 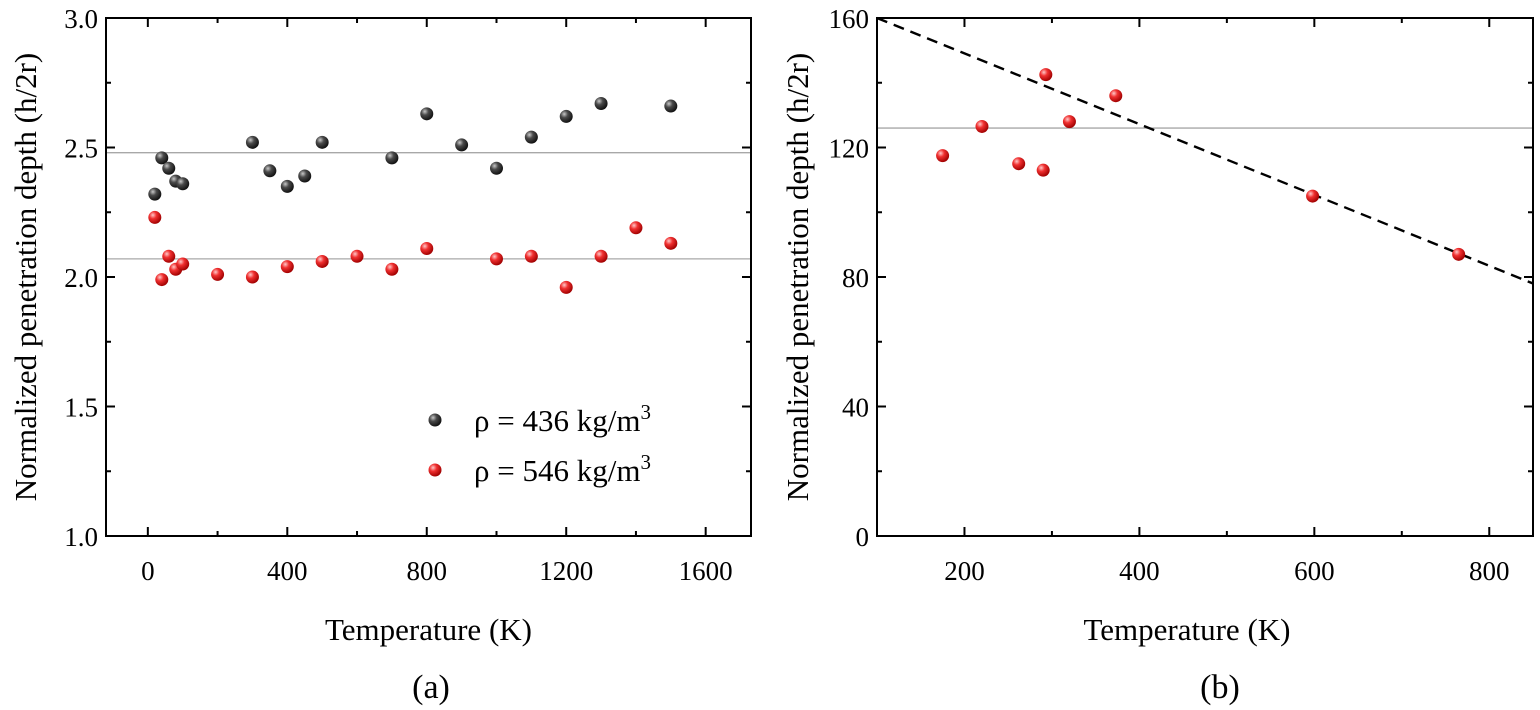 What do you see at coordinates (81, 19) in the screenshot?
I see `y-tick-label: 3.0` at bounding box center [81, 19].